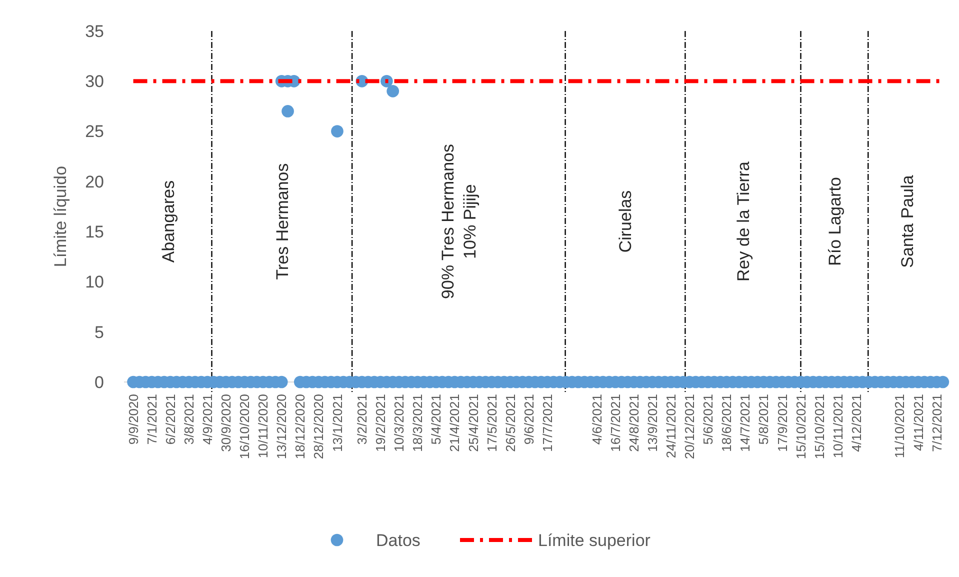 The image size is (959, 577). Describe the element at coordinates (282, 427) in the screenshot. I see `x-tick-label: 13/12/2020` at that location.